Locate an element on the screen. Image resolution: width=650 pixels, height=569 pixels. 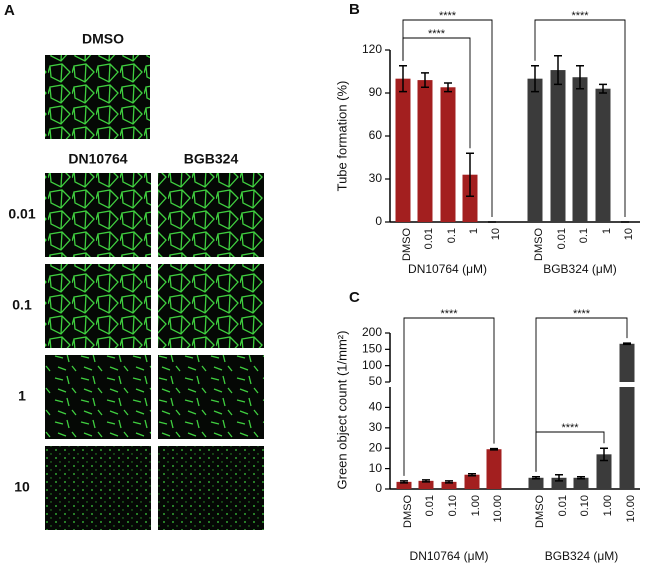
y-axis-label: Green object count (1/mm²) is located at coordinates (341, 410).